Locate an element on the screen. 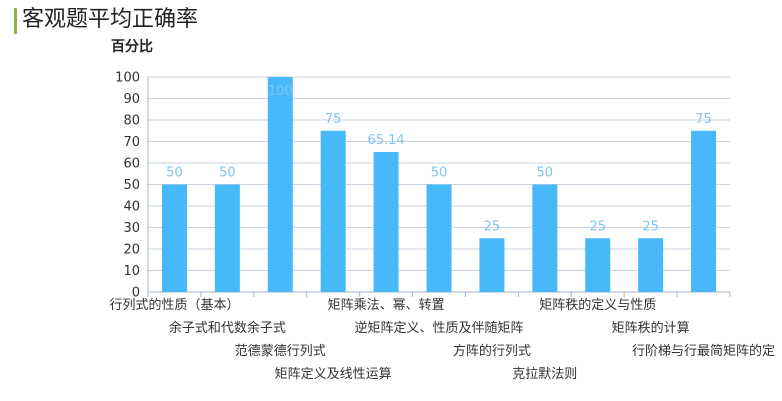 This screenshot has height=401, width=782. y-tick-label: 90 is located at coordinates (131, 99).